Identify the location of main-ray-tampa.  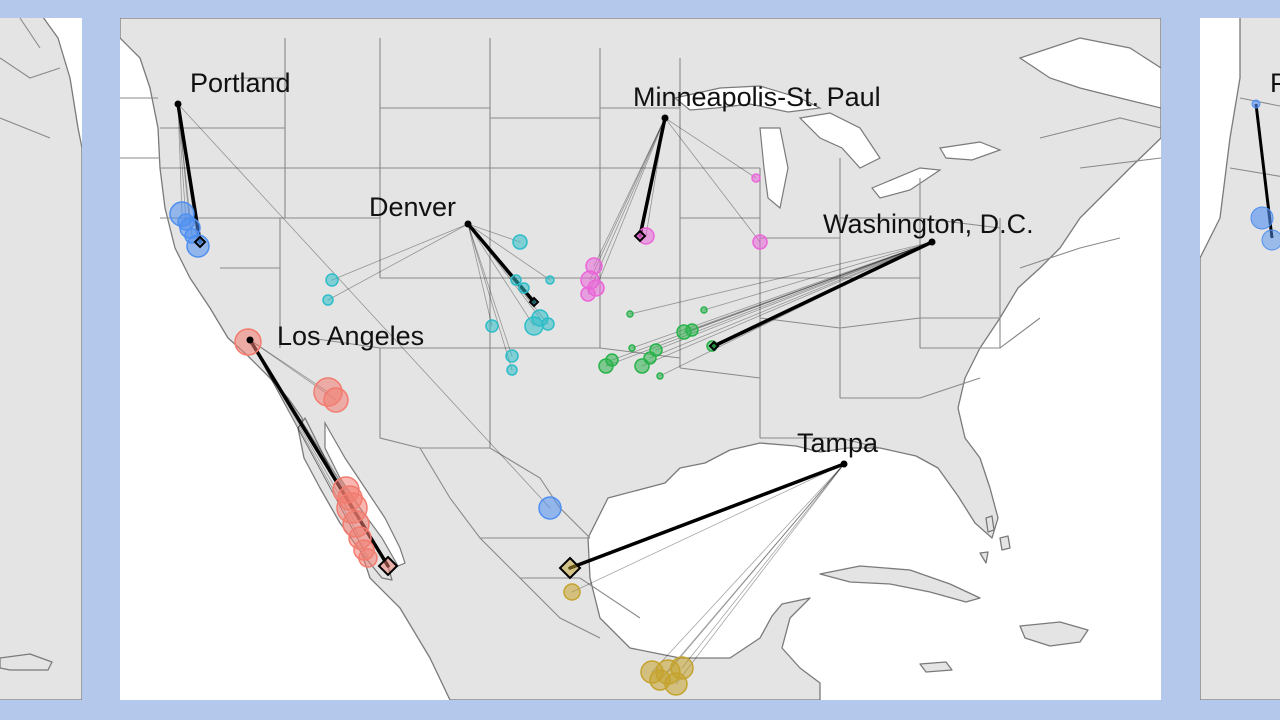
(707, 516).